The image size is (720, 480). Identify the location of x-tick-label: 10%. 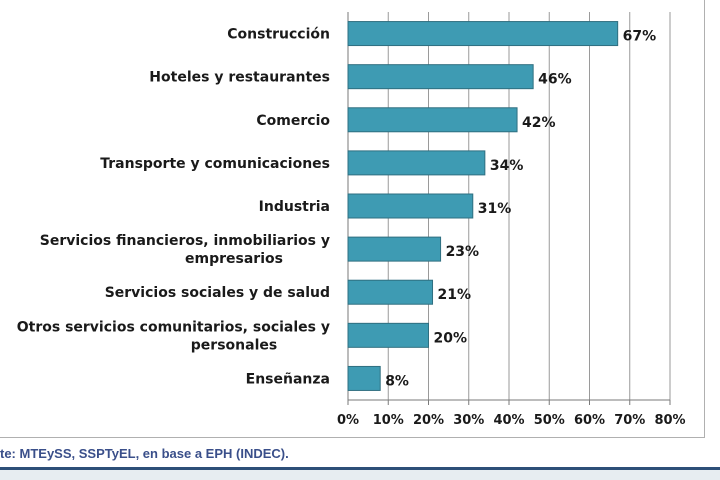
(388, 420).